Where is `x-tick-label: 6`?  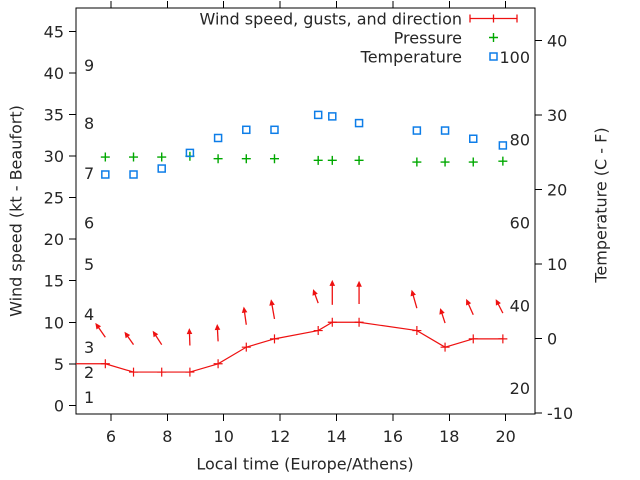 x-tick-label: 6 is located at coordinates (111, 436).